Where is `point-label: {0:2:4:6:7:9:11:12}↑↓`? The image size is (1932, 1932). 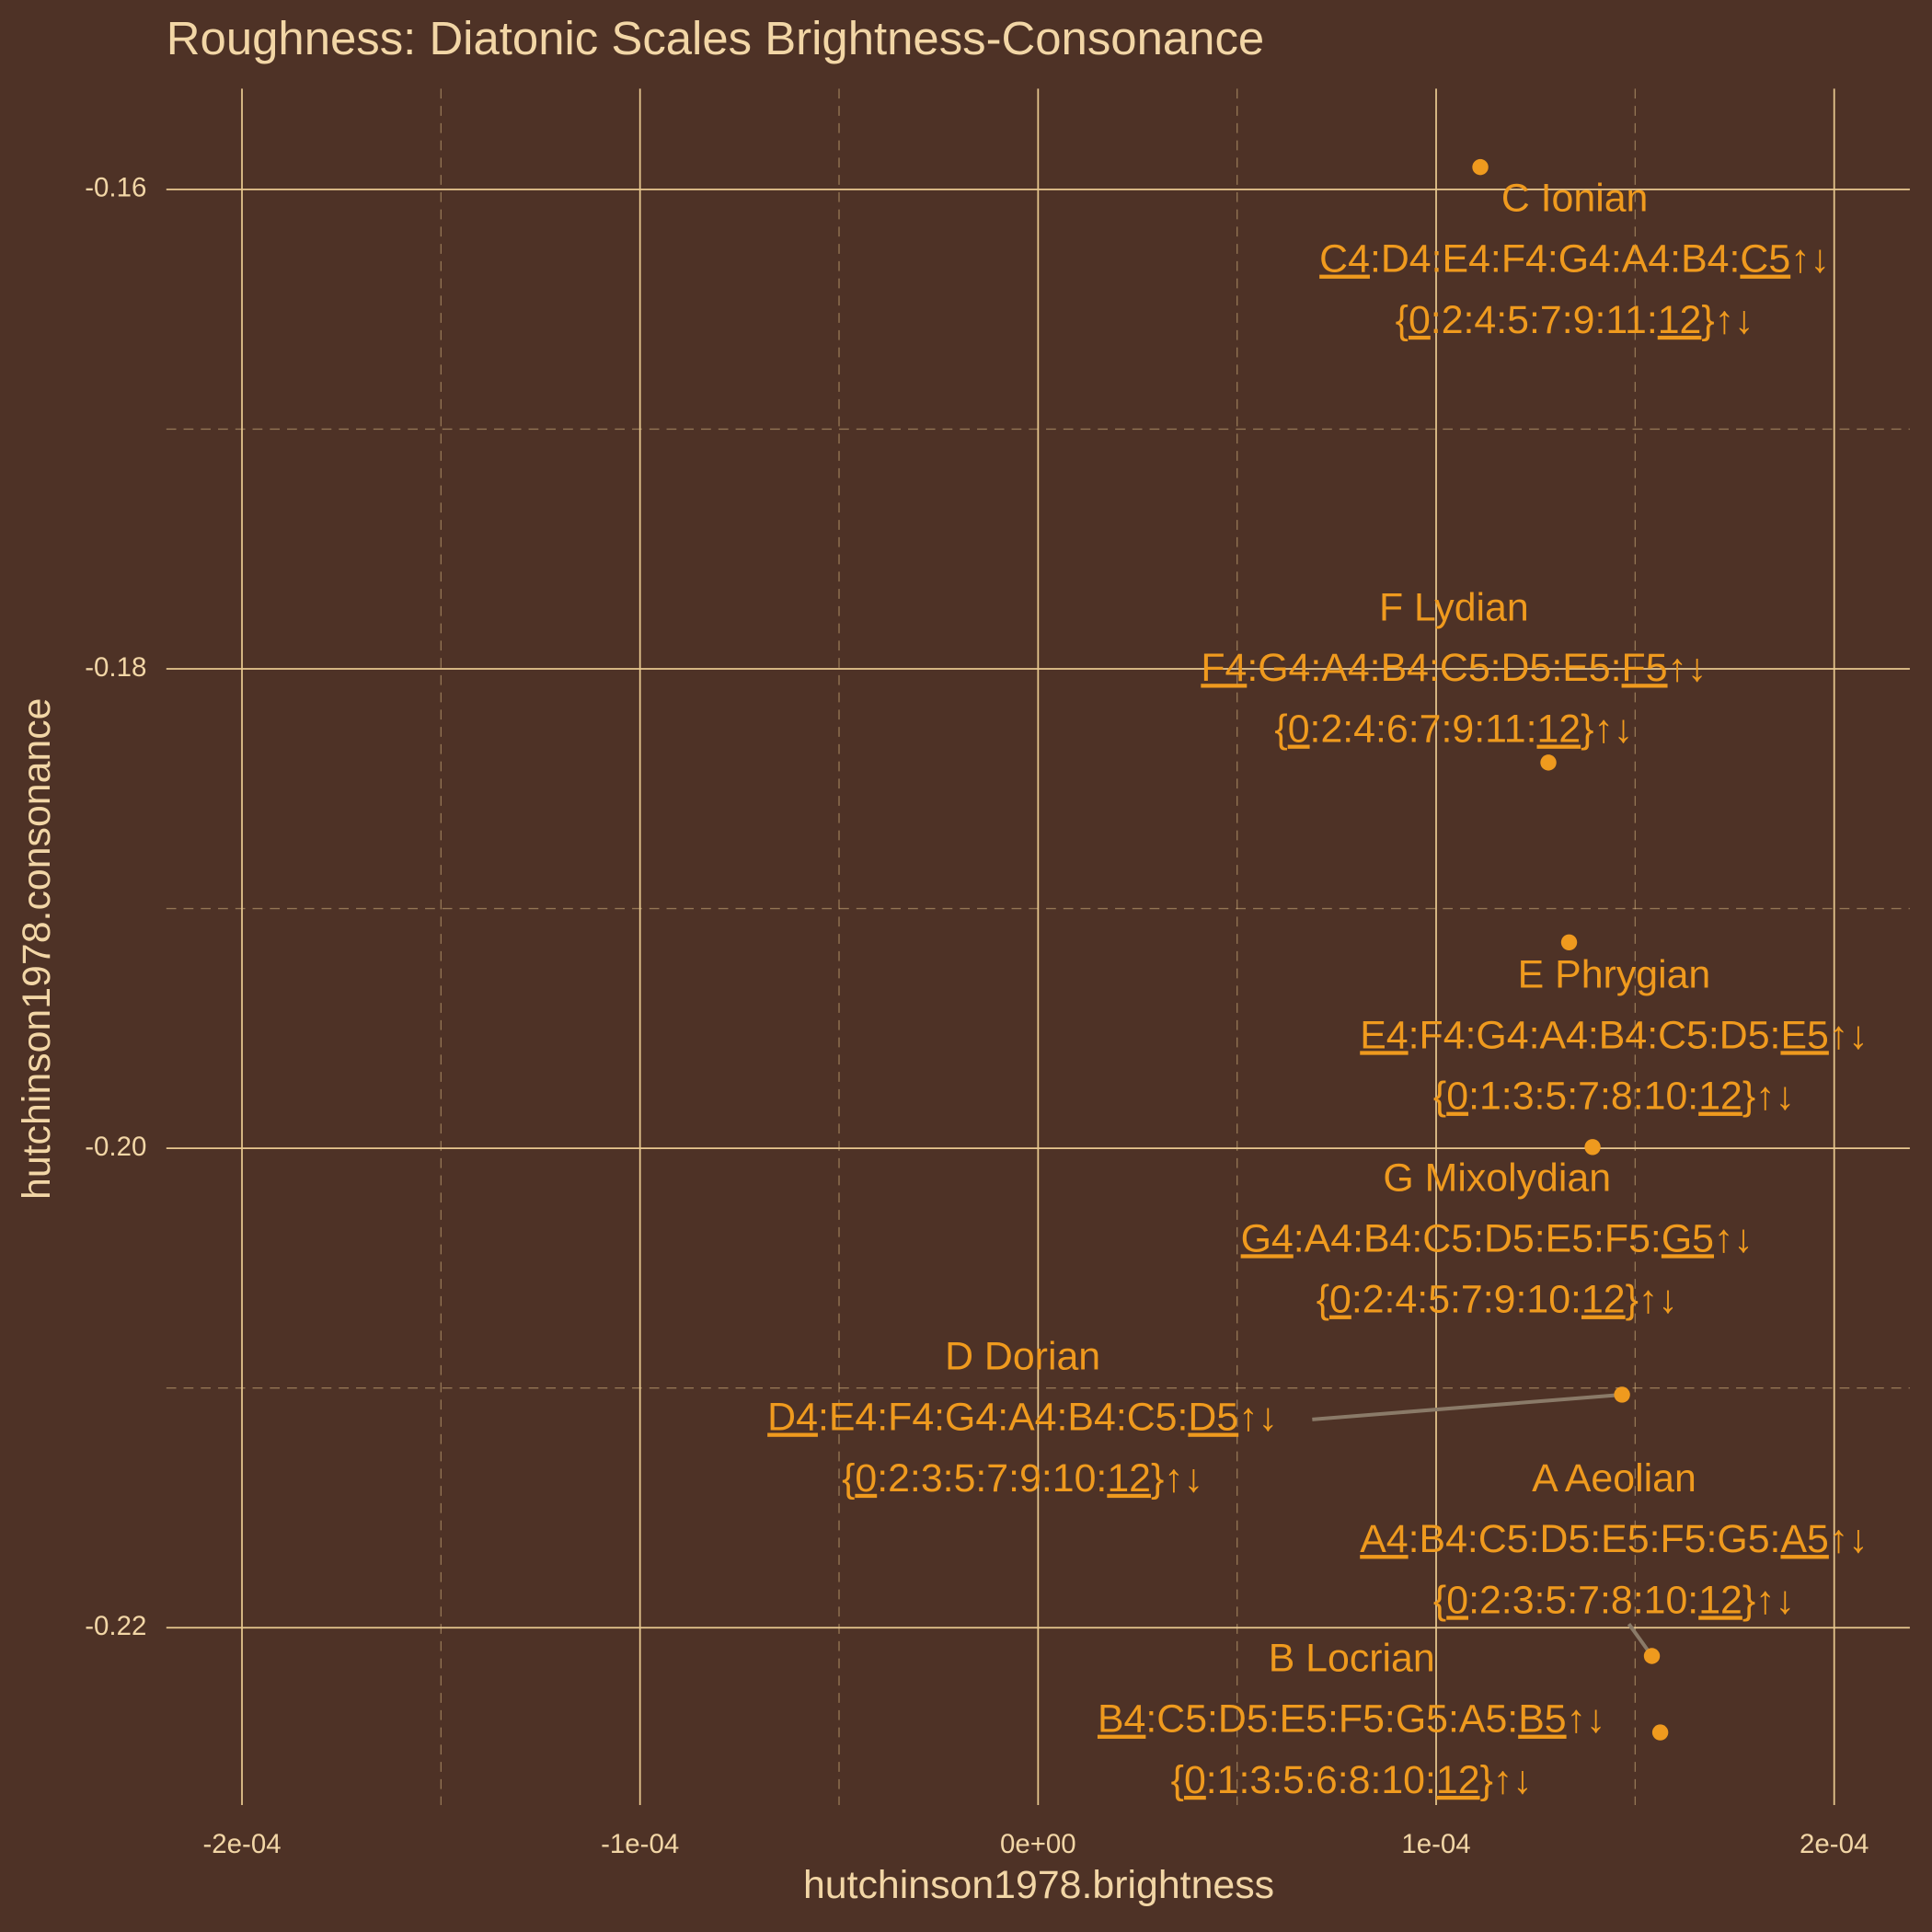 point-label: {0:2:4:6:7:9:11:12}↑↓ is located at coordinates (1453, 729).